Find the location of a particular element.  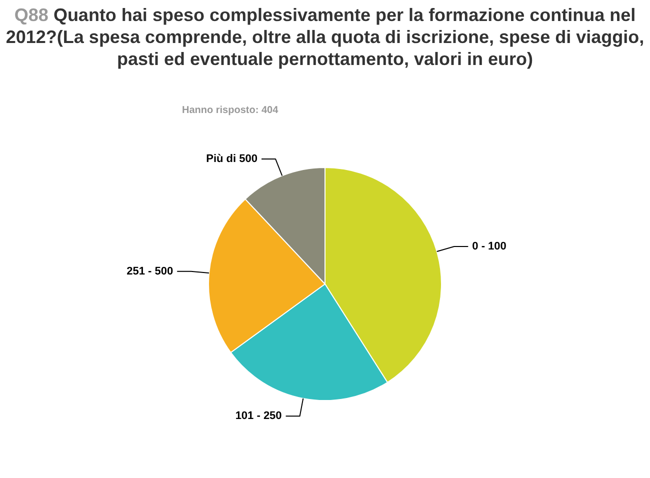

slice-label: Più di 500 is located at coordinates (232, 158).